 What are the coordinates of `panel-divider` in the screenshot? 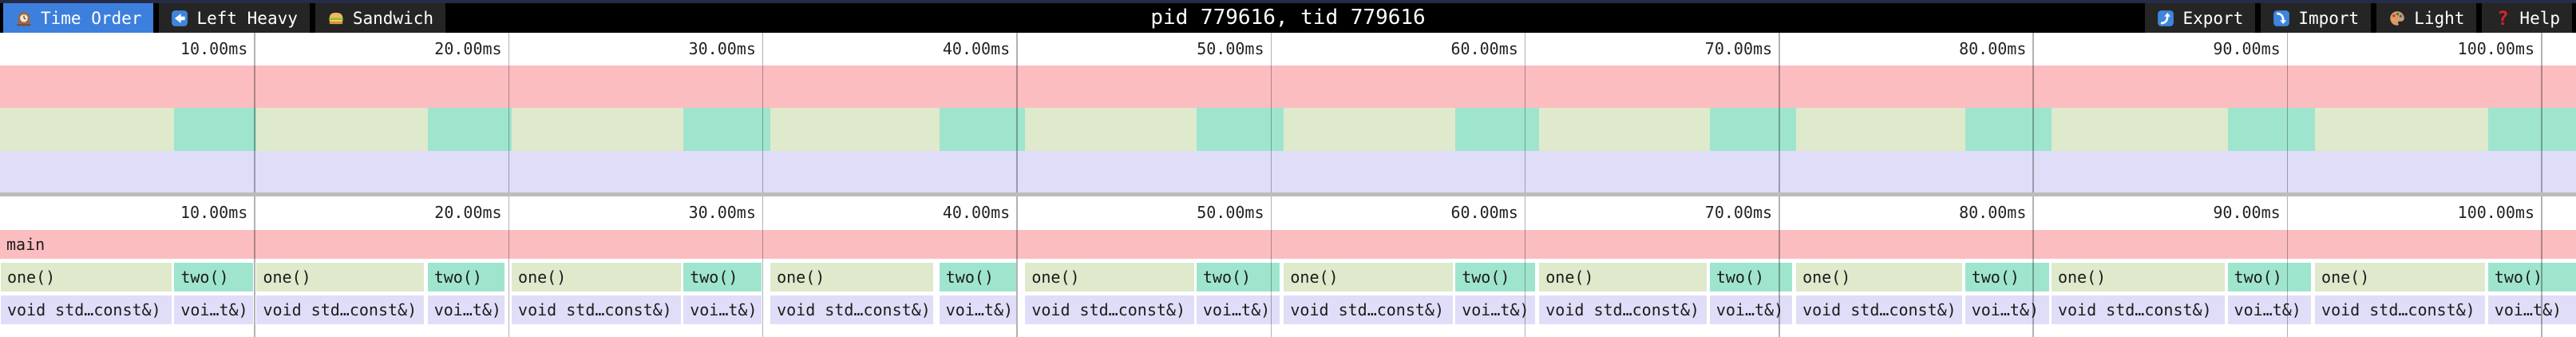 It's located at (1288, 194).